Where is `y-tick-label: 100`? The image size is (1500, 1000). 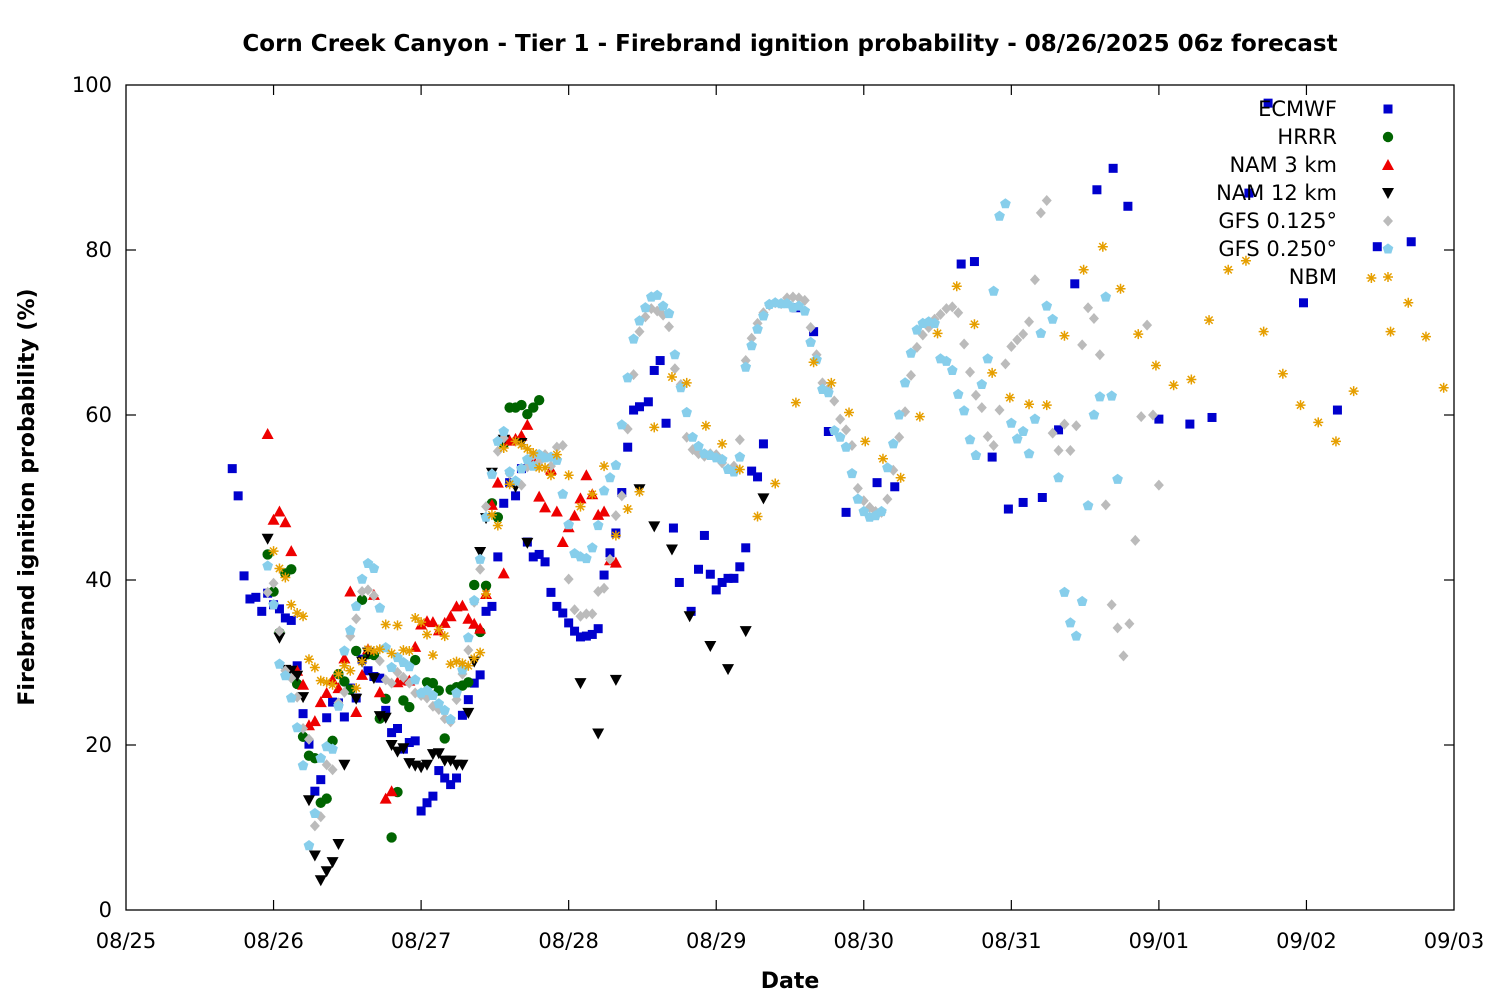 y-tick-label: 100 is located at coordinates (92, 85).